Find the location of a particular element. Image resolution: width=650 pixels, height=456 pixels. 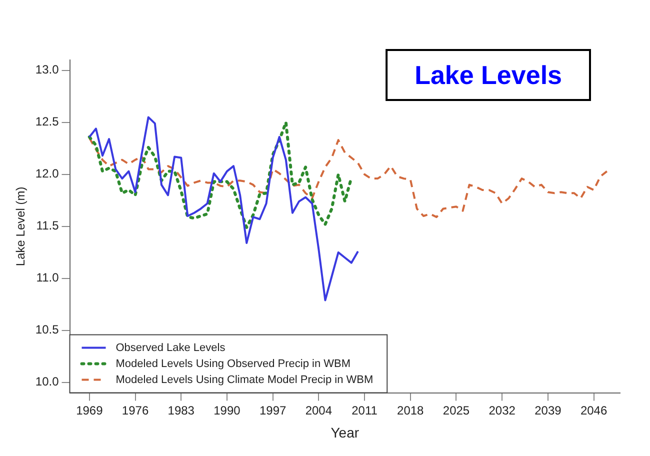

x-tick-label: 2018 is located at coordinates (410, 410).